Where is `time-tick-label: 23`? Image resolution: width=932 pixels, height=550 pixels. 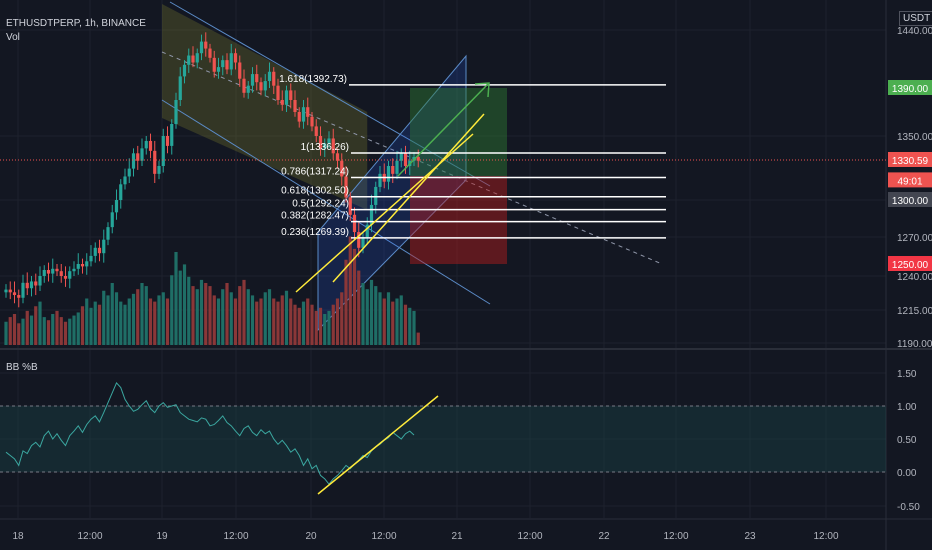 time-tick-label: 23 is located at coordinates (750, 536).